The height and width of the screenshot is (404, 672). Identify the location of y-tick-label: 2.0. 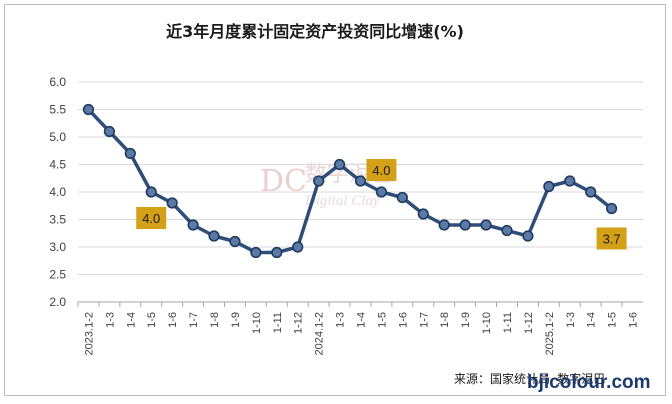
(57, 302).